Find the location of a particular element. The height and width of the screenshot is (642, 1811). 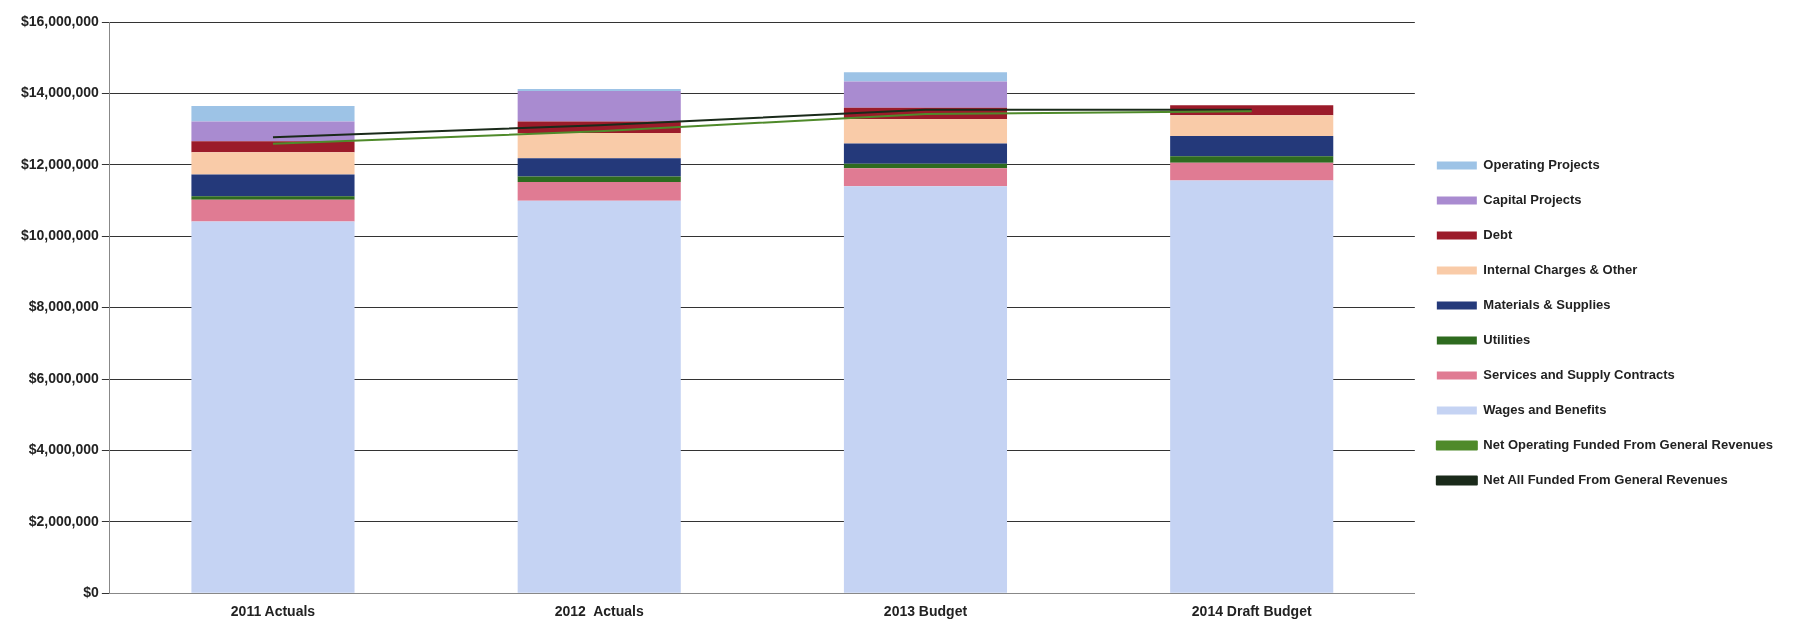

y-tick-label: $2,000,000 is located at coordinates (64, 520).